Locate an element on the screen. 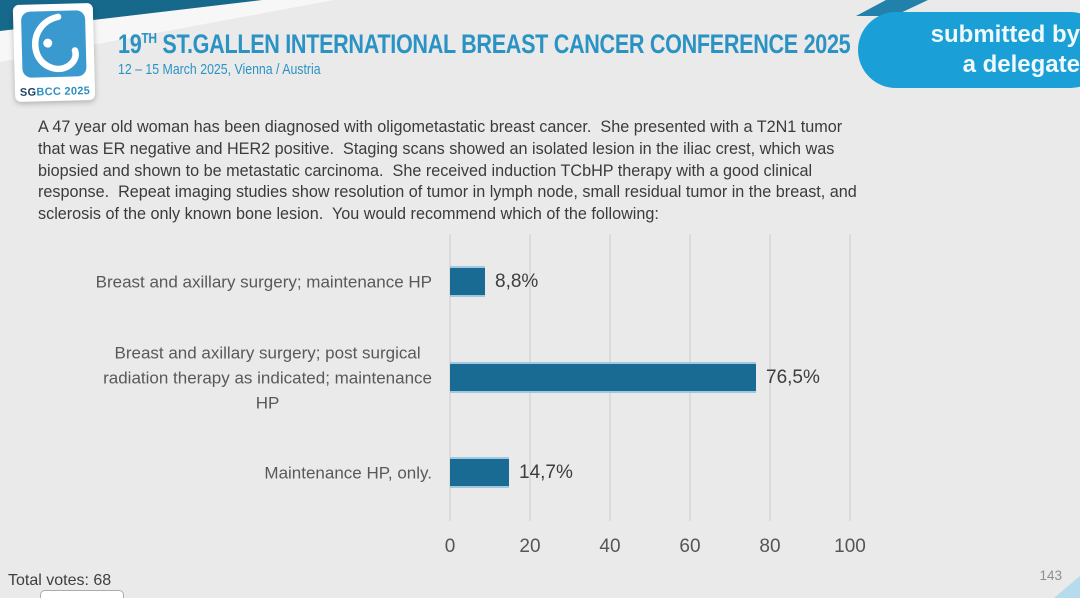  logo-caption: SGBCC 2025 is located at coordinates (55, 92).